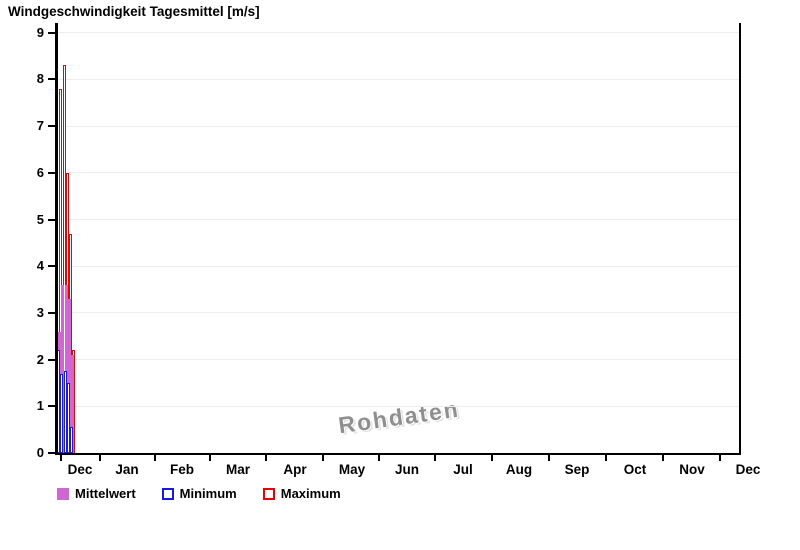 This screenshot has width=800, height=550. Describe the element at coordinates (105, 493) in the screenshot. I see `legend-label-mittelwert: Mittelwert` at that location.